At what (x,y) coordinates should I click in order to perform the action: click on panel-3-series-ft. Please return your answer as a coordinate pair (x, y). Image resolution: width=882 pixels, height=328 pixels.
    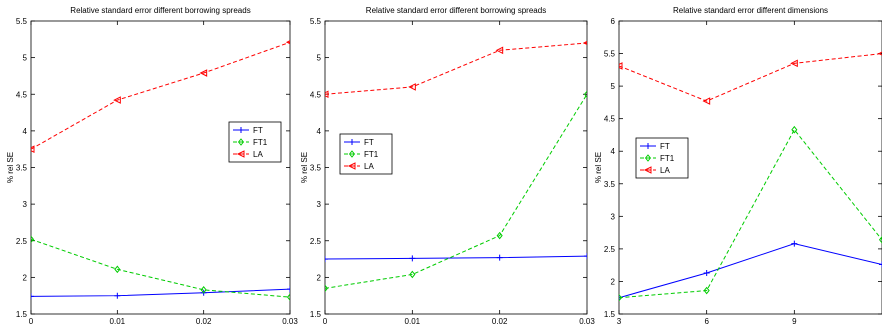
    Looking at the image, I should click on (750, 270).